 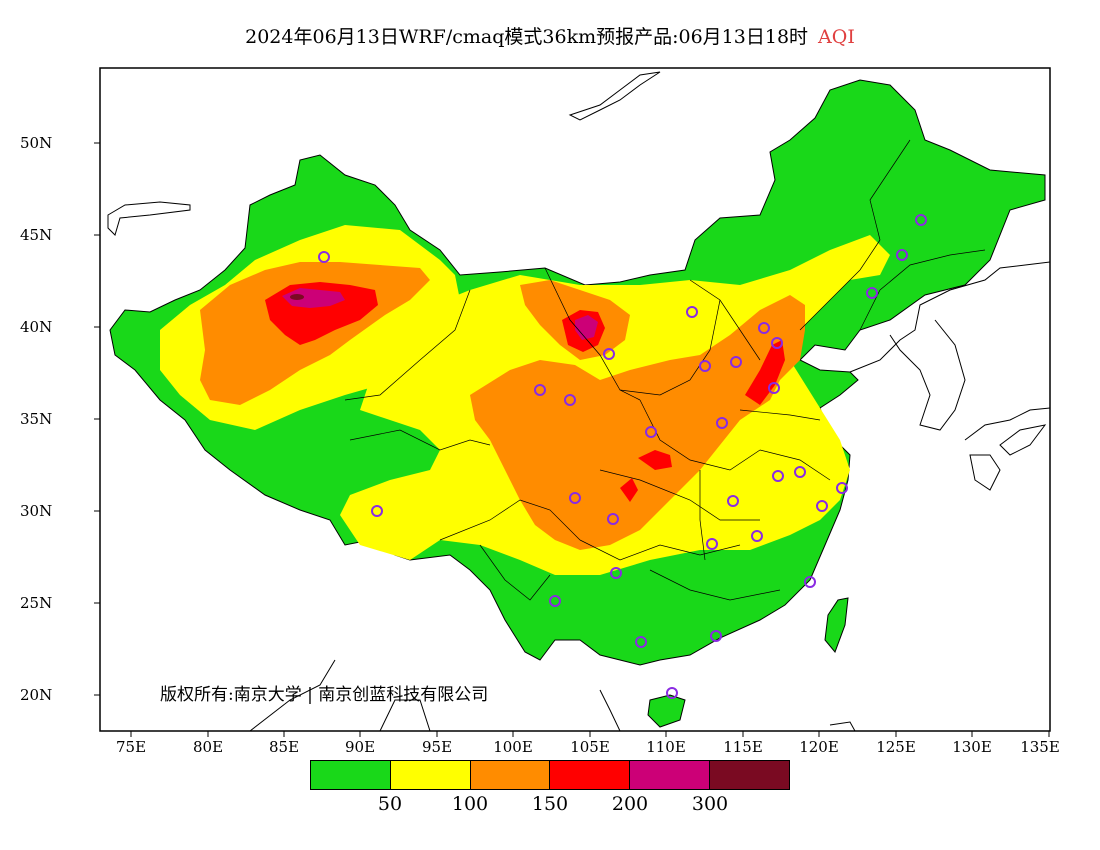 What do you see at coordinates (527, 37) in the screenshot?
I see `title-text: 2024年06月13日WRF/cmaq模式36km预报产品:06月13日18时` at bounding box center [527, 37].